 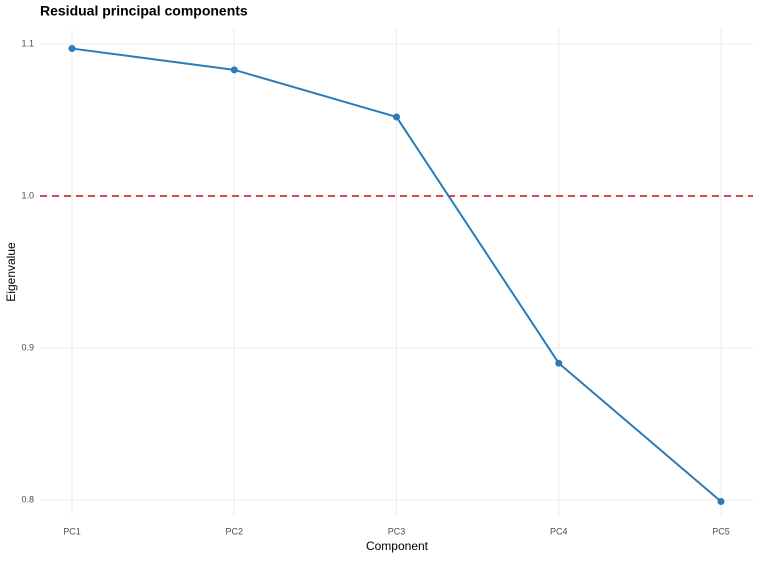 I want to click on y-axis-title: Eigenvalue, so click(x=11, y=272).